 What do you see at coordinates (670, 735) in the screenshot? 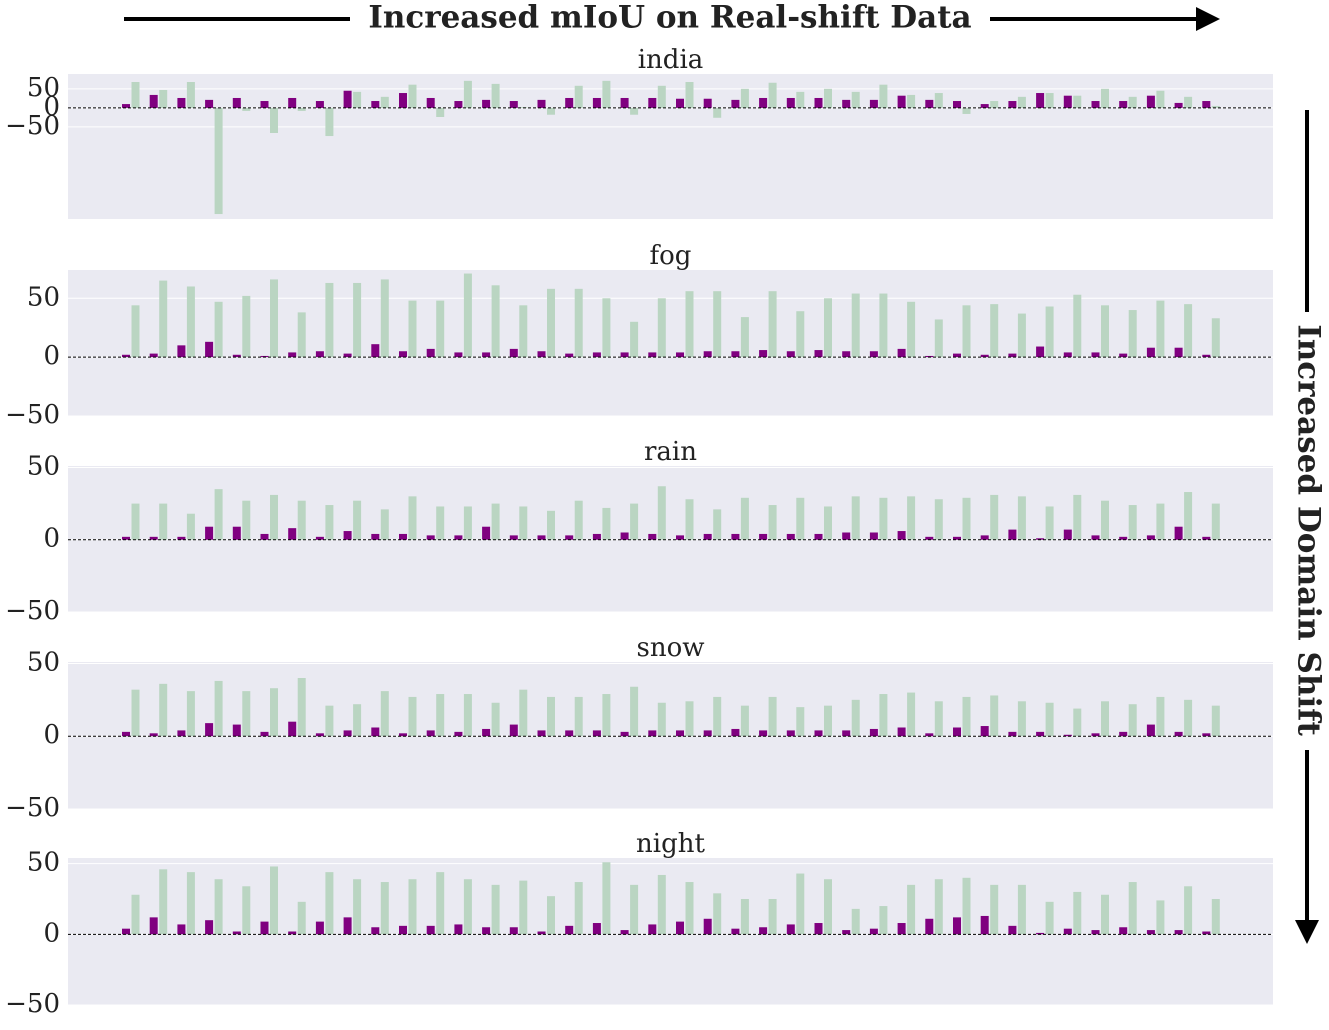
I see `plot-area` at bounding box center [670, 735].